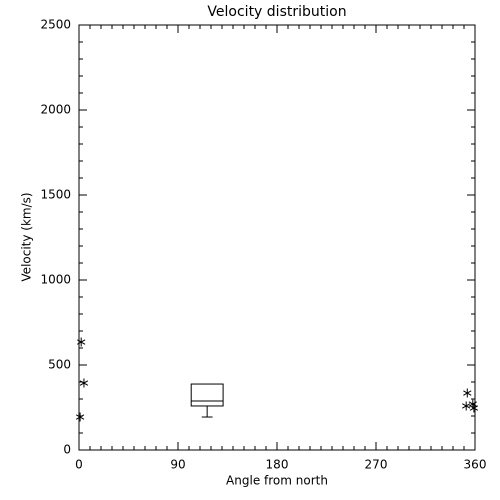 The image size is (500, 500). What do you see at coordinates (59, 365) in the screenshot?
I see `y-tick-label: 500` at bounding box center [59, 365].